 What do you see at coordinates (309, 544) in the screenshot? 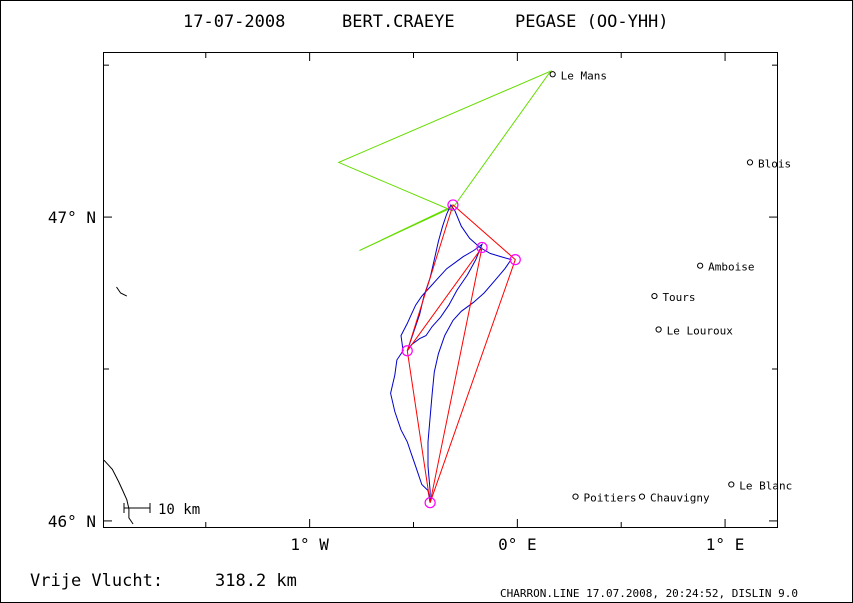
I see `x-tick-label: 1° W` at bounding box center [309, 544].